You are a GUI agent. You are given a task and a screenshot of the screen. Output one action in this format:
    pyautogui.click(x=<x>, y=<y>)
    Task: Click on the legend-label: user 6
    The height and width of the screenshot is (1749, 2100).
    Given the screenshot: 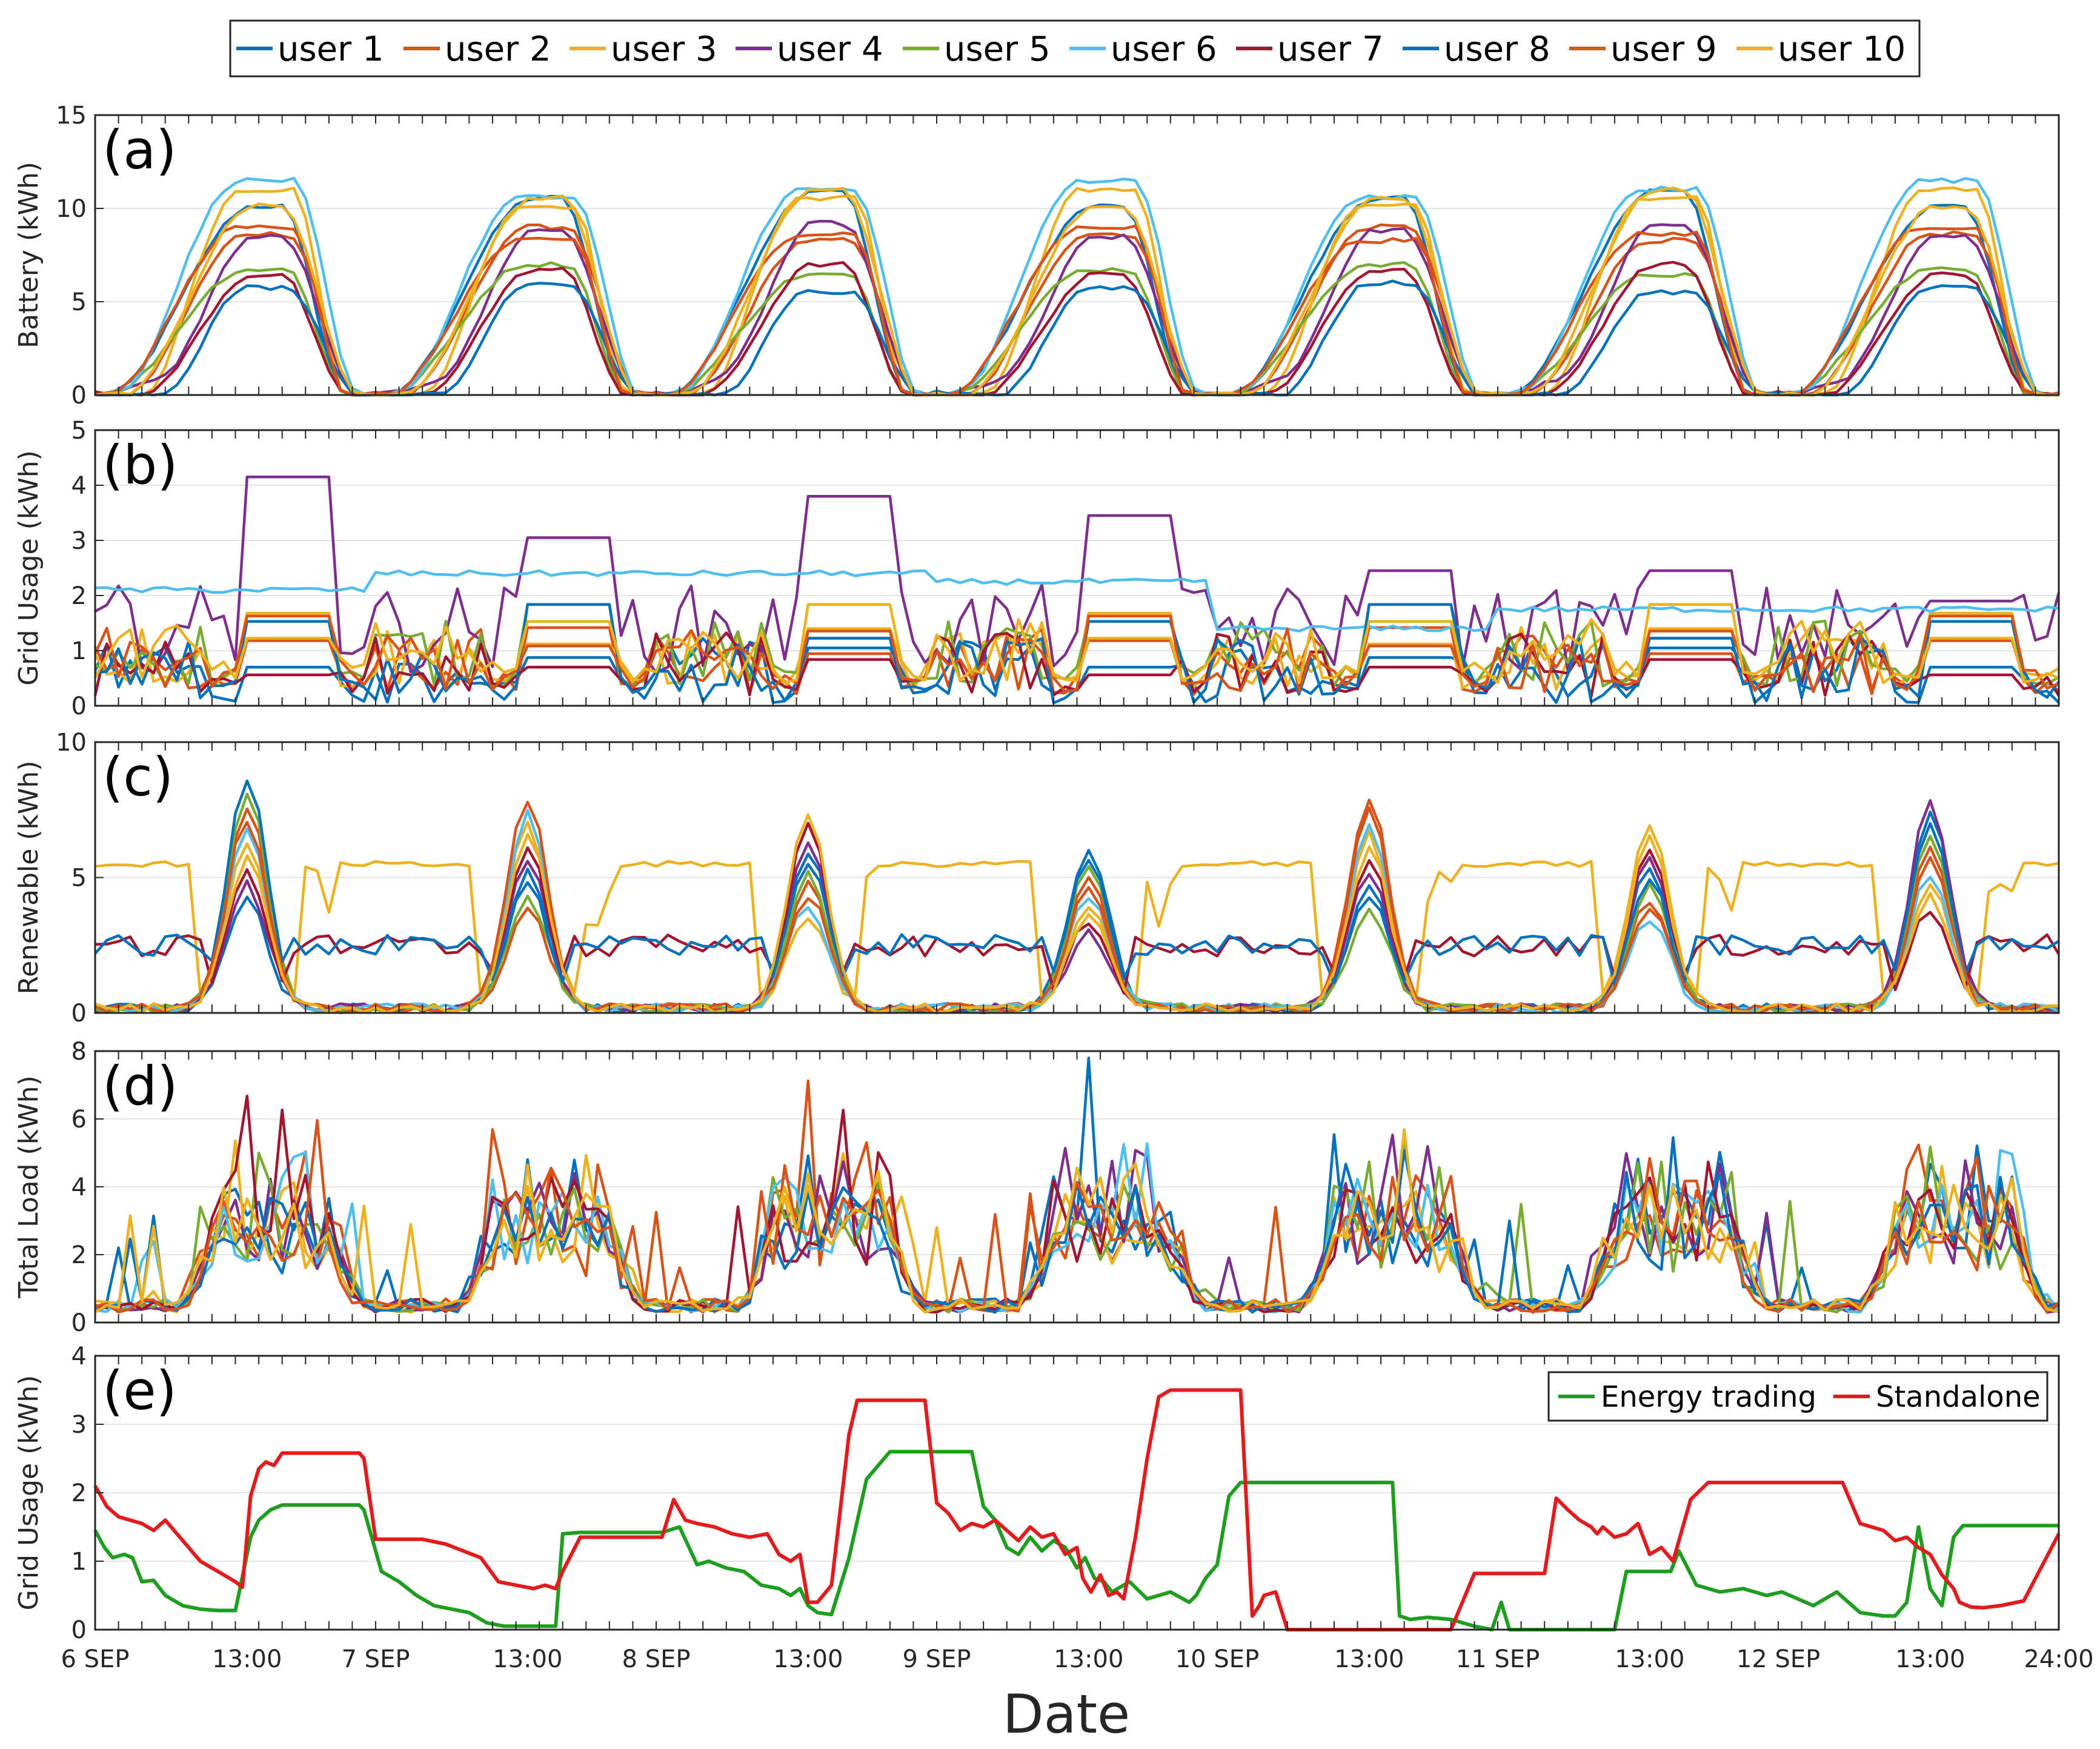 What is the action you would take?
    pyautogui.click(x=1164, y=49)
    